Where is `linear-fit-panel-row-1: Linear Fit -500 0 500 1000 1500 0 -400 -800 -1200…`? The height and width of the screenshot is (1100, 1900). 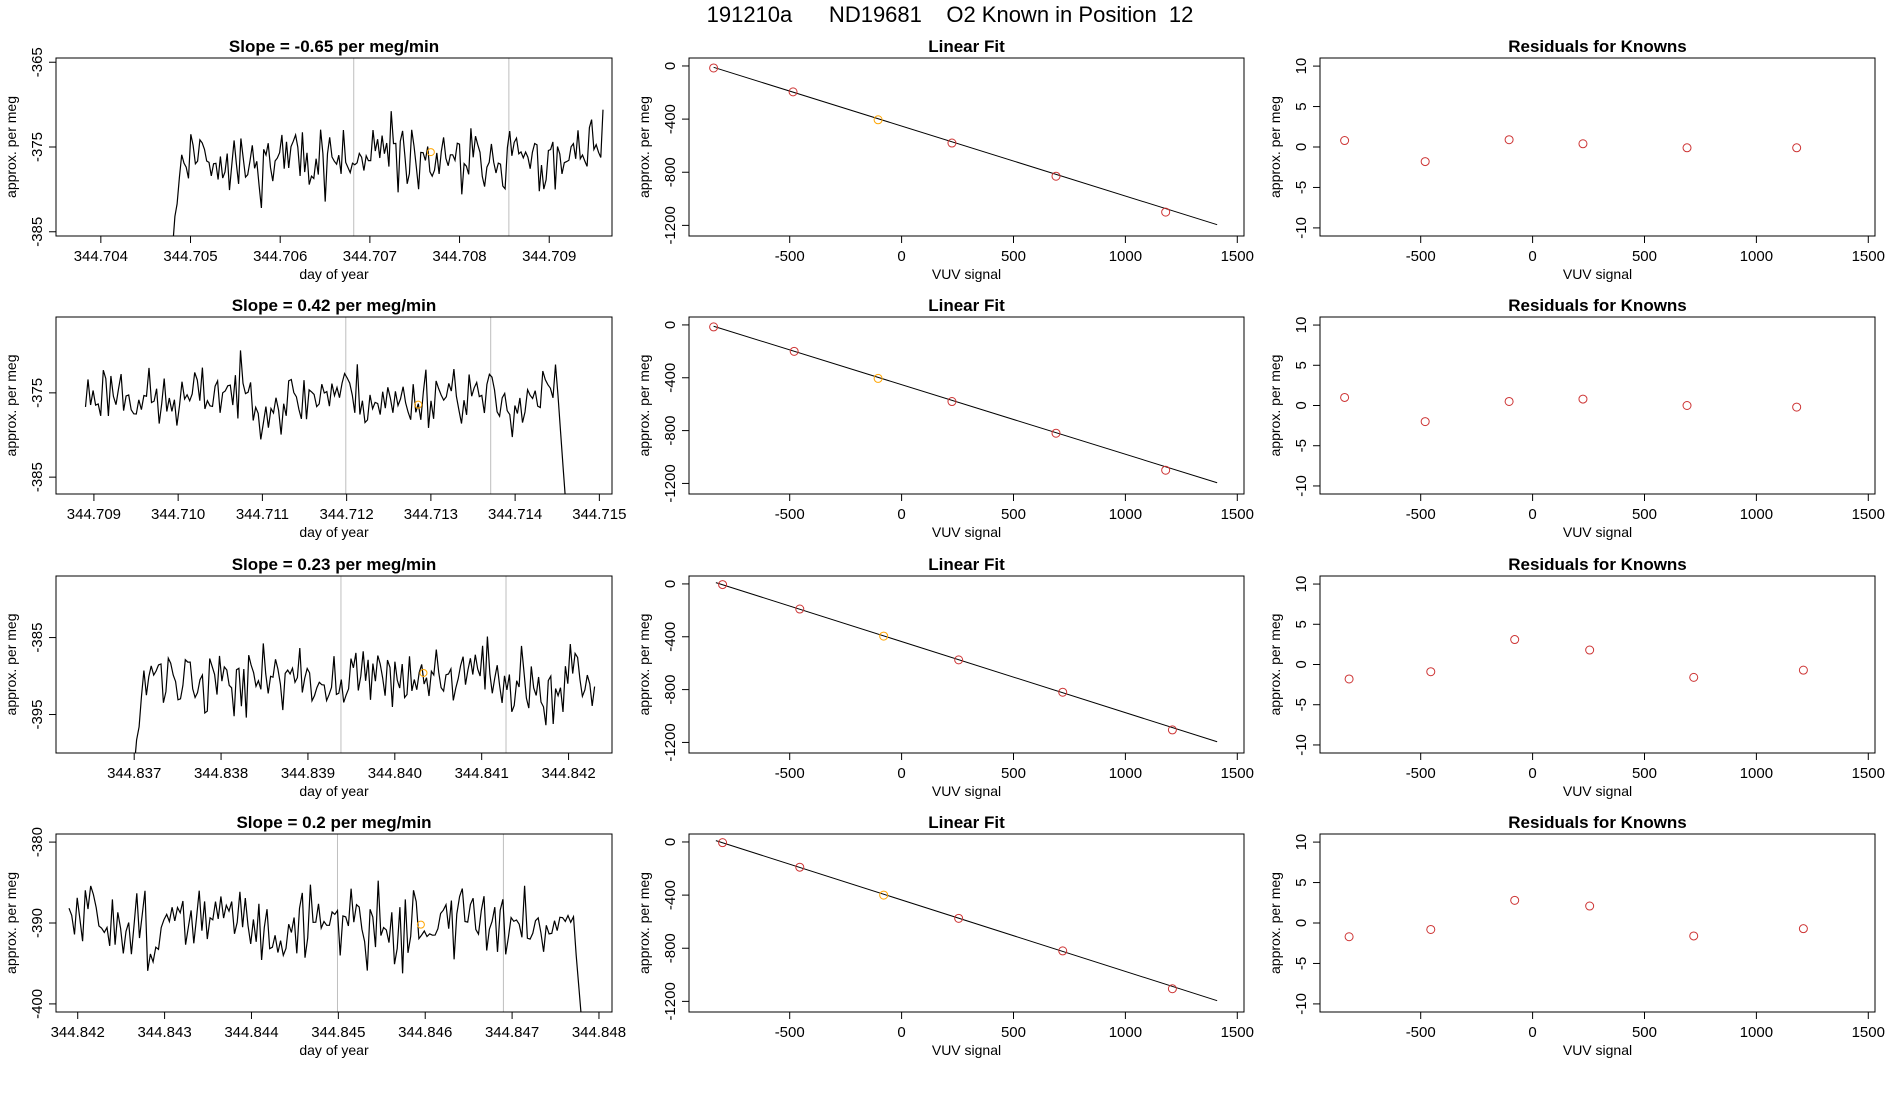
linear-fit-panel-row-1: Linear Fit -500 0 500 1000 1500 0 -400 -800 -1200… is located at coordinates (945, 418).